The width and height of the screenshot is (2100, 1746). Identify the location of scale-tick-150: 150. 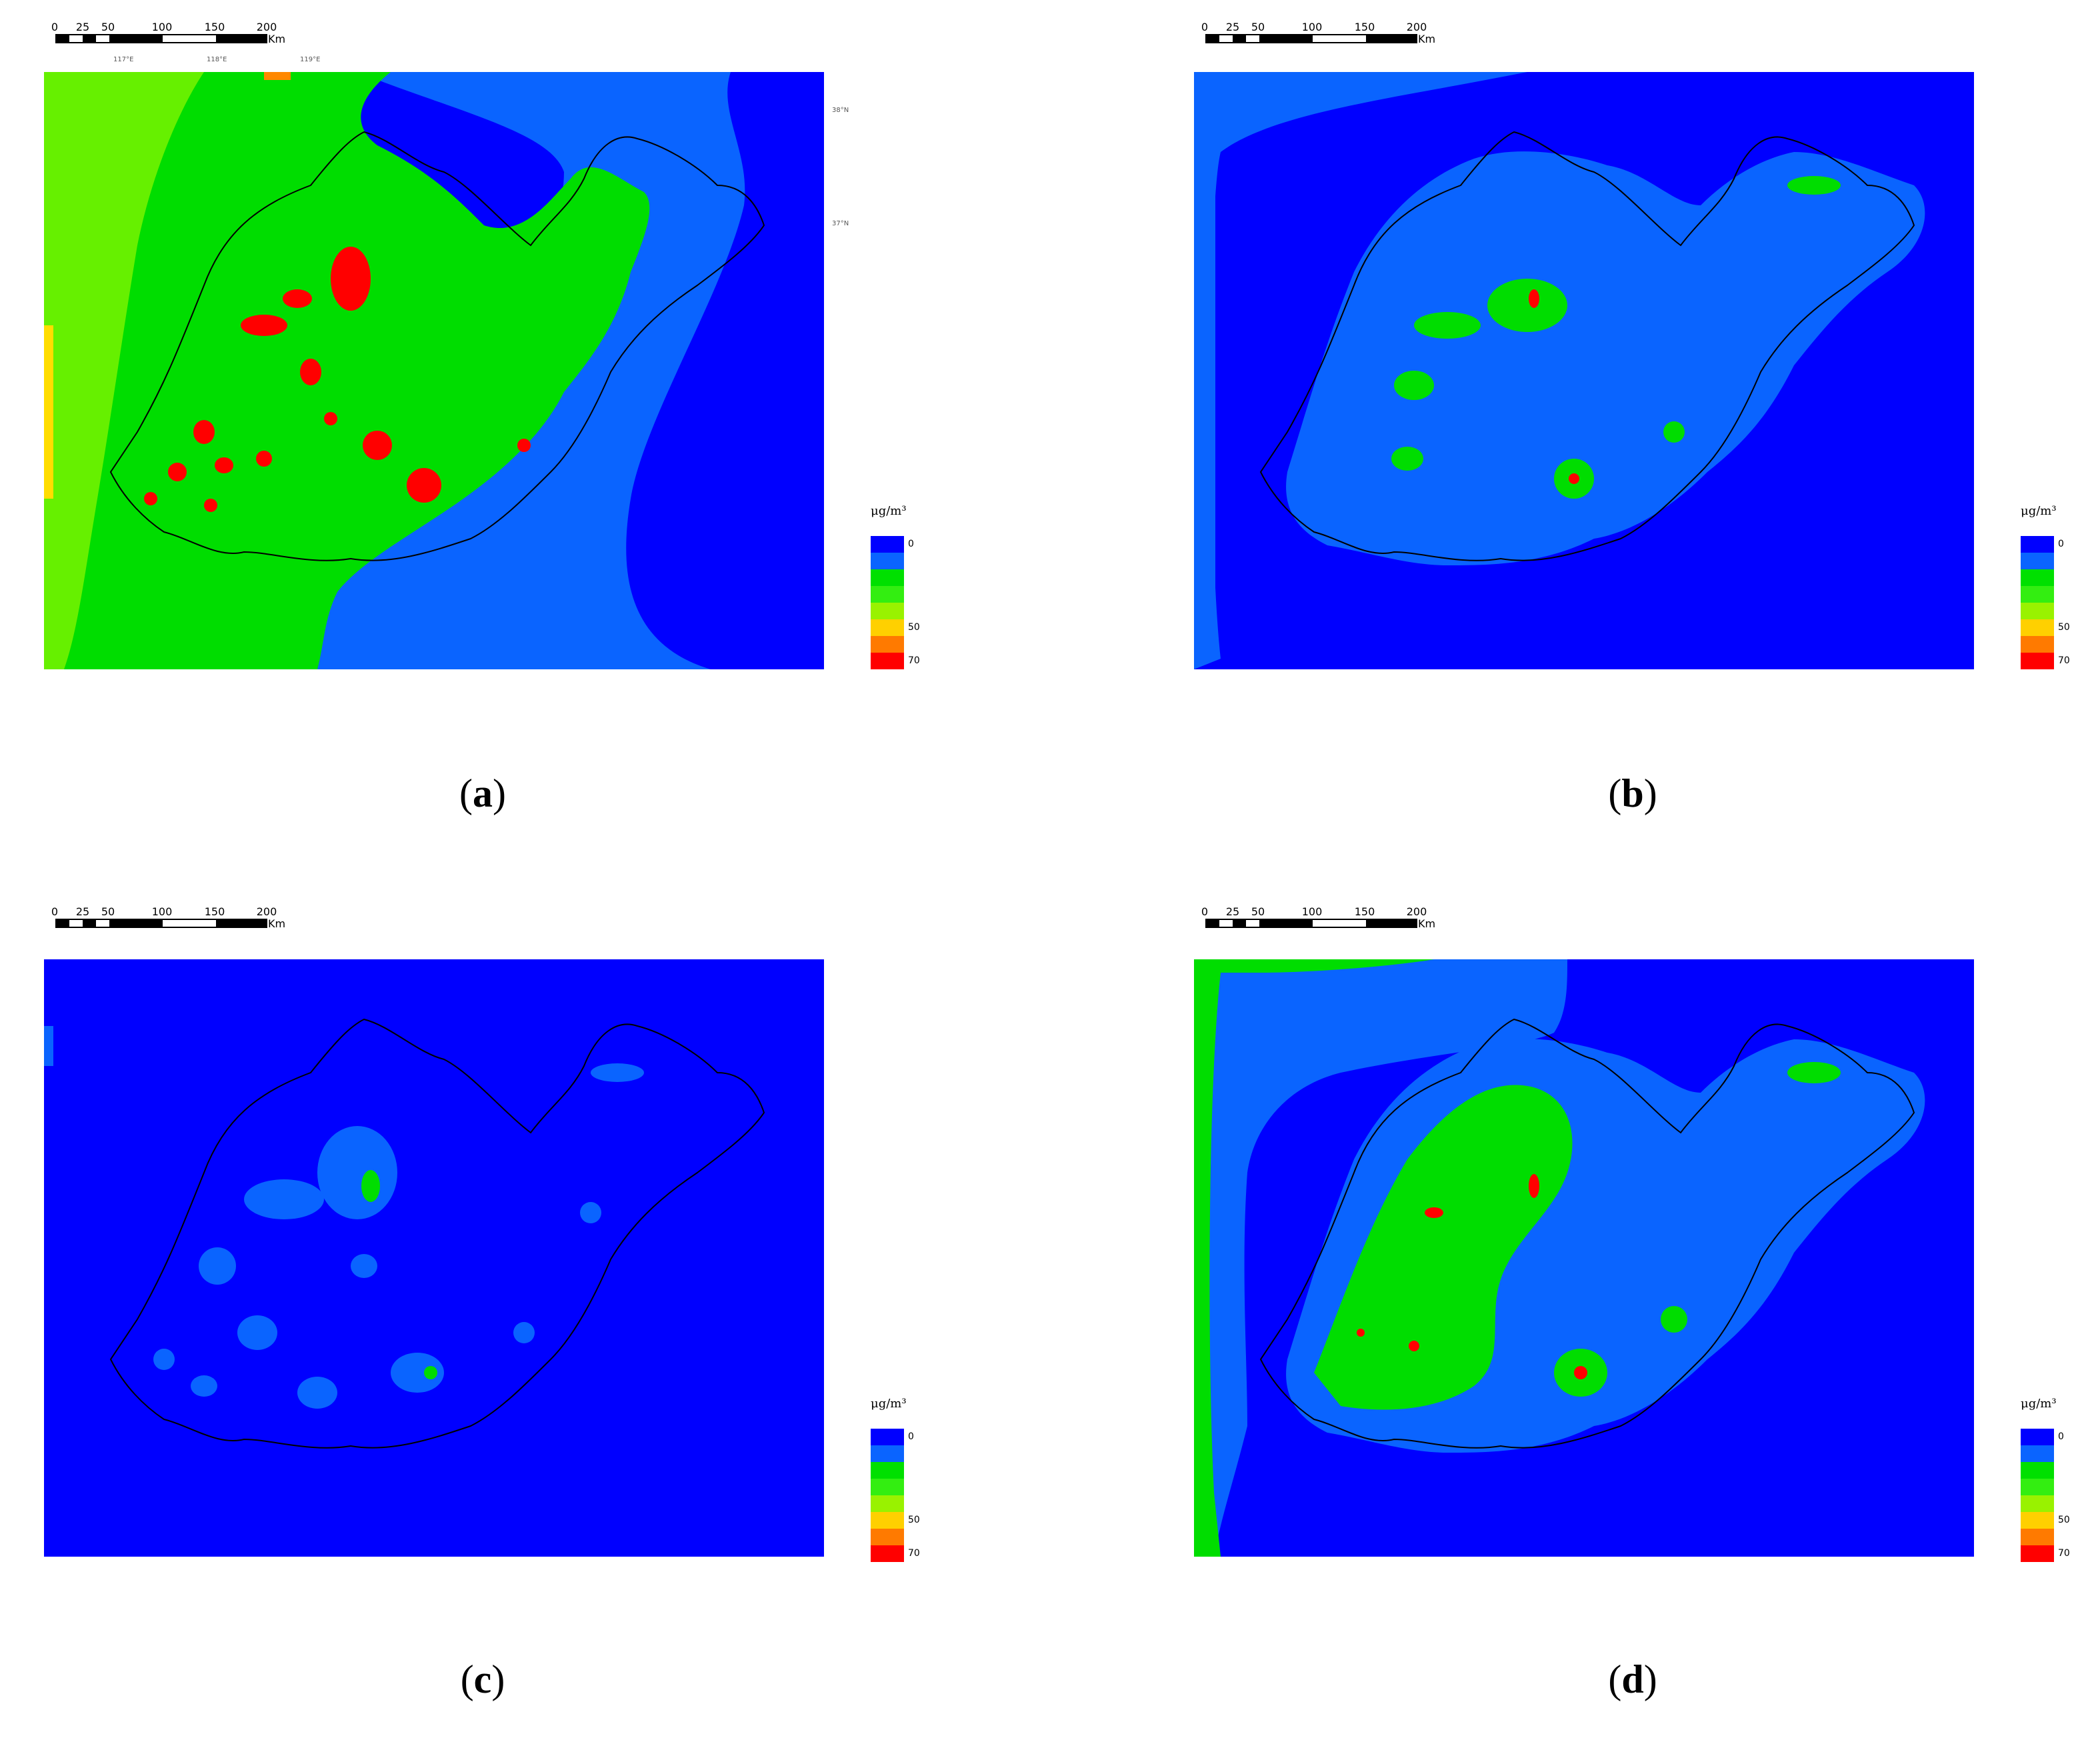
(215, 27).